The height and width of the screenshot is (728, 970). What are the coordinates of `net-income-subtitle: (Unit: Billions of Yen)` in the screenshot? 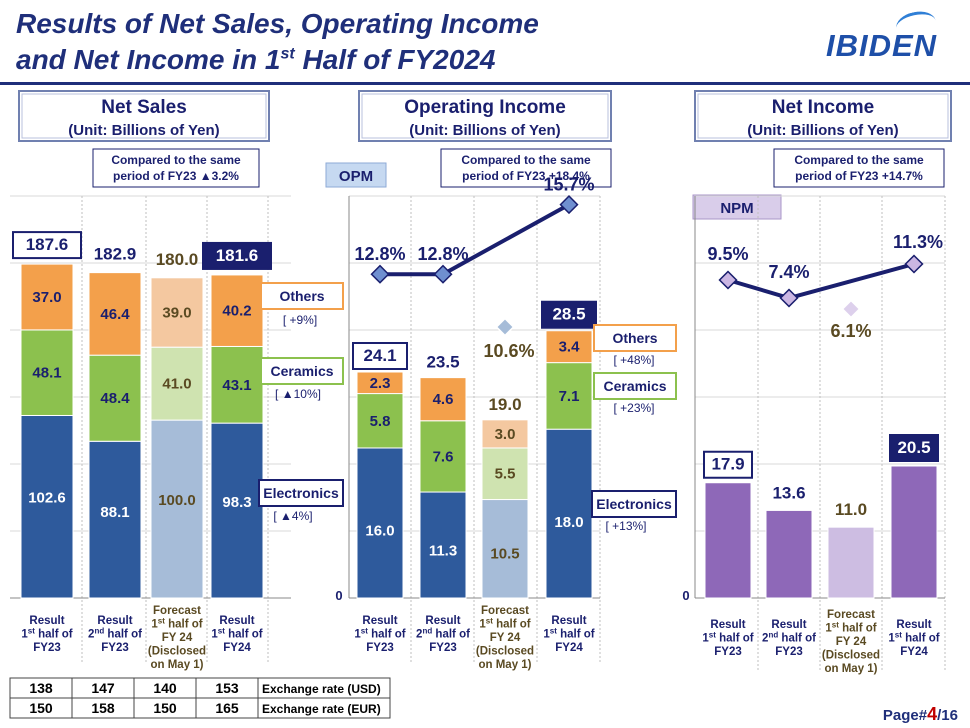 It's located at (822, 130).